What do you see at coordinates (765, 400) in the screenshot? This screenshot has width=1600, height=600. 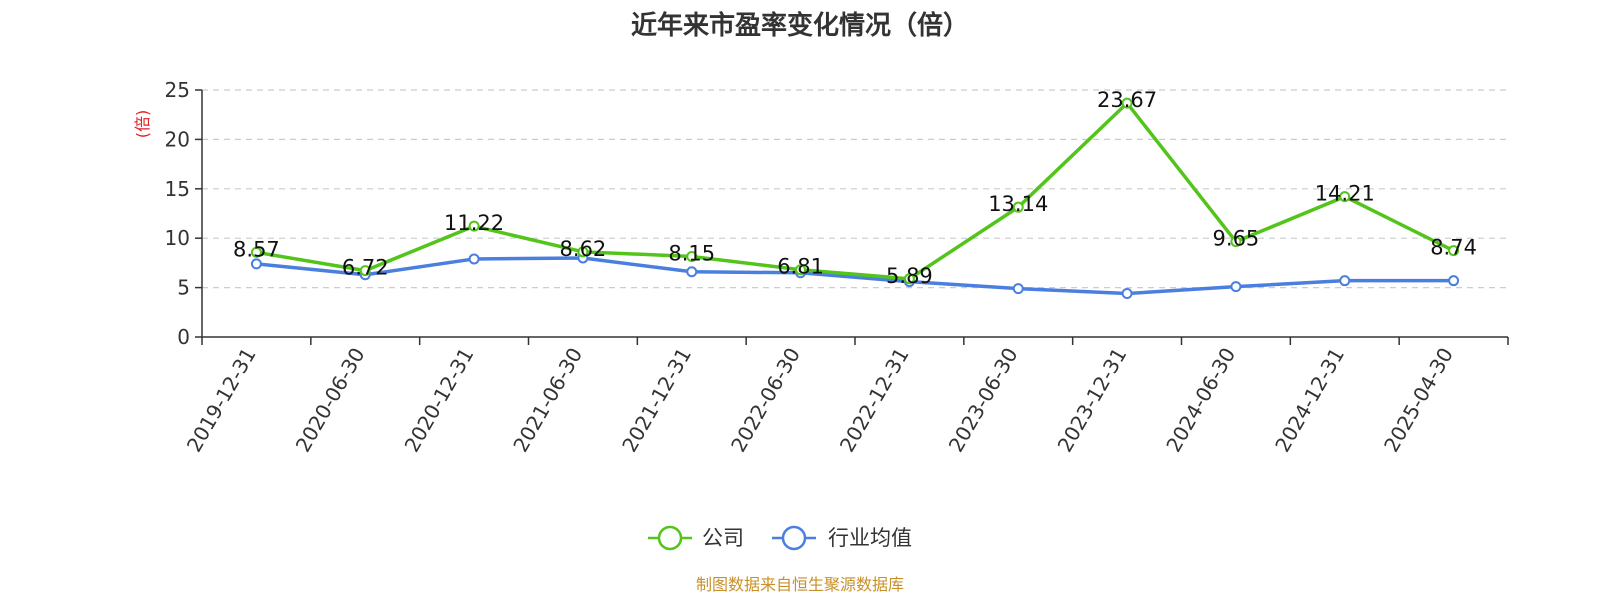 I see `x-tick-label: 2022-06-30` at bounding box center [765, 400].